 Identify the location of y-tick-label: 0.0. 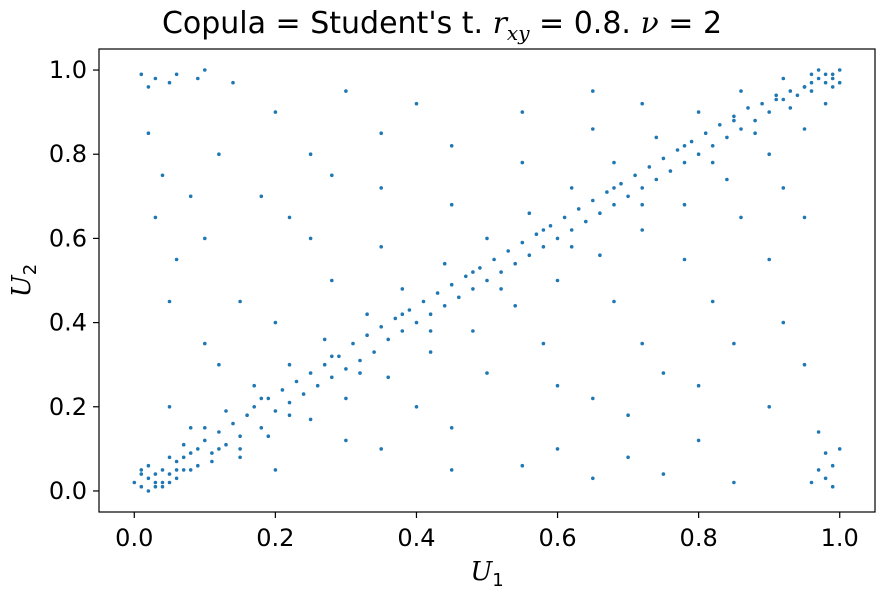
(68, 491).